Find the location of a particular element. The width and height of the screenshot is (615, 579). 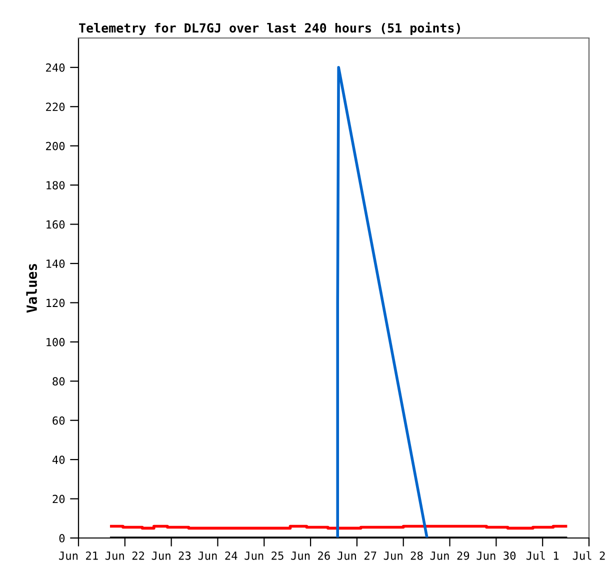

x-tick-label: Jun 22 is located at coordinates (124, 555).